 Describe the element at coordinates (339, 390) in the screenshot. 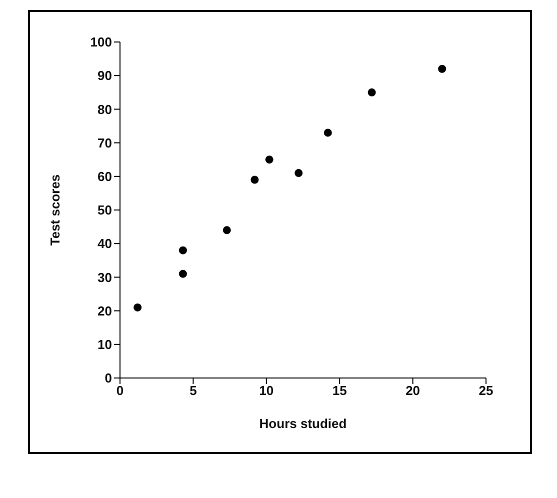

I see `x-tick-label: 15` at that location.